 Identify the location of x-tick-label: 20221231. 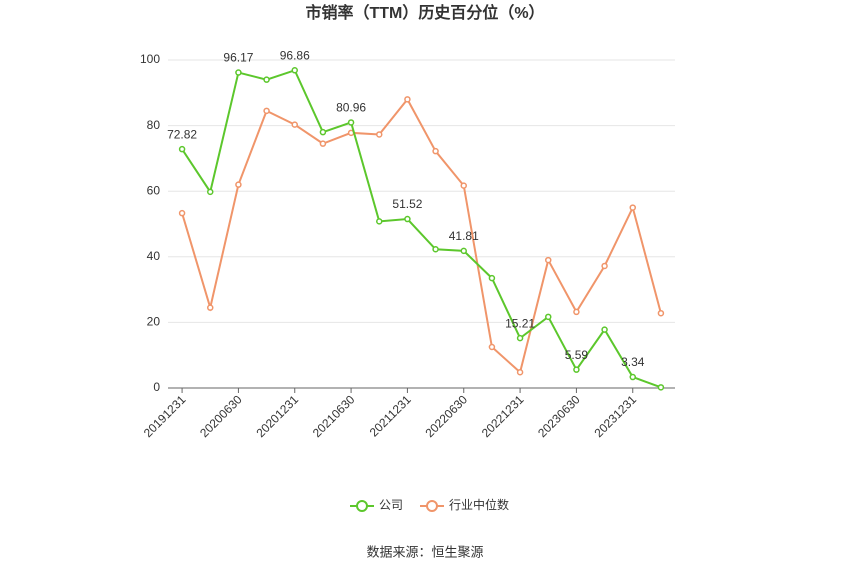
(503, 416).